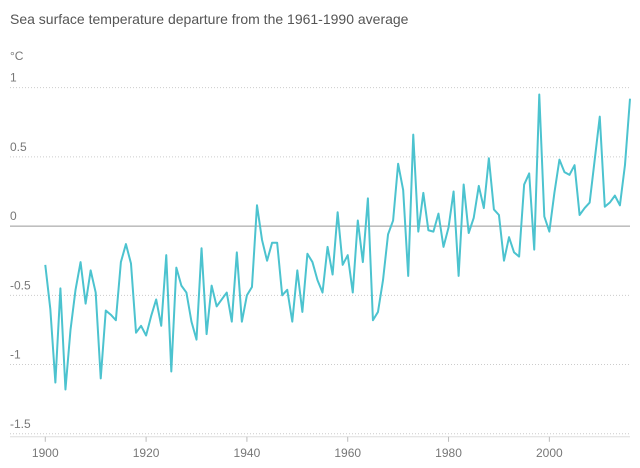 The width and height of the screenshot is (640, 468). I want to click on y-axis-label: °C, so click(17, 56).